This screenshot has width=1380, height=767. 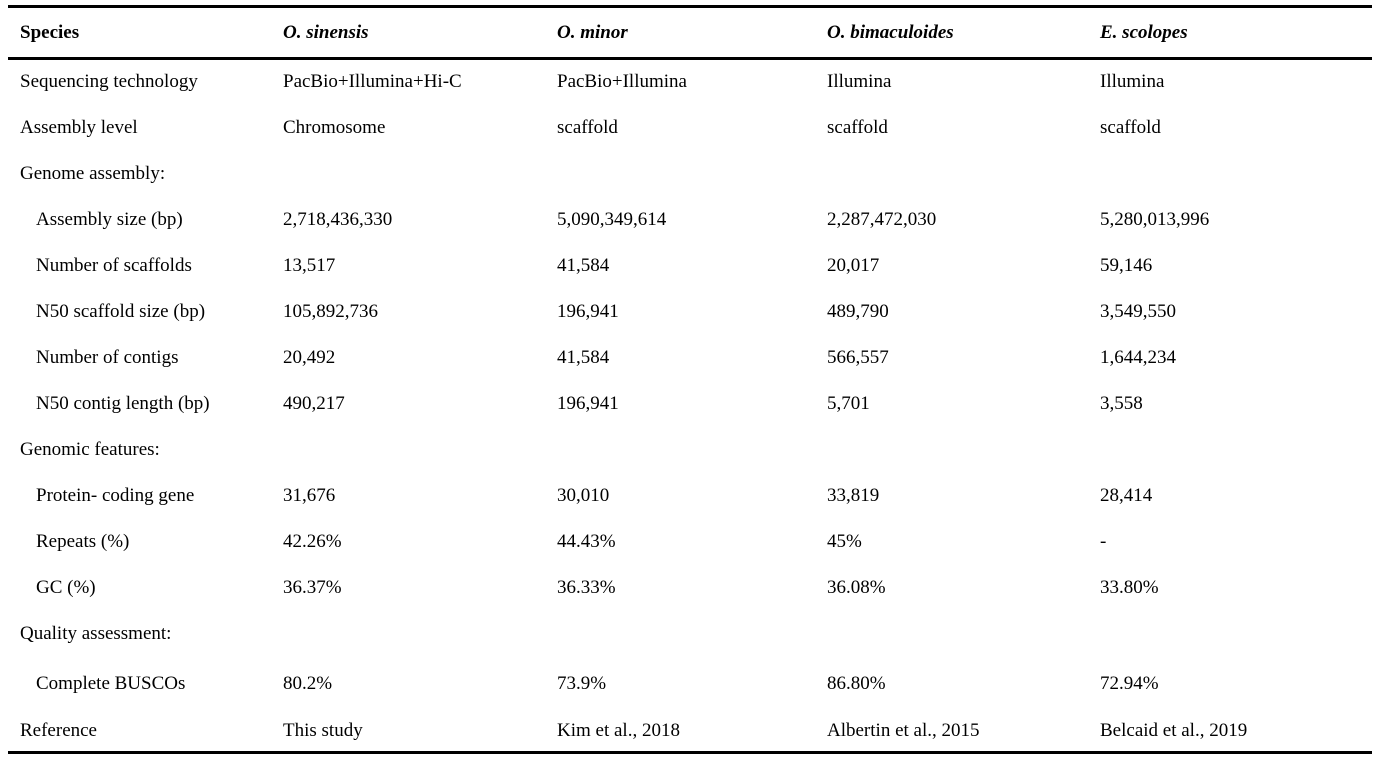 What do you see at coordinates (690, 588) in the screenshot?
I see `table-row-gc: GC (%) 36.37% 36.33% 36.08% 33.80%` at bounding box center [690, 588].